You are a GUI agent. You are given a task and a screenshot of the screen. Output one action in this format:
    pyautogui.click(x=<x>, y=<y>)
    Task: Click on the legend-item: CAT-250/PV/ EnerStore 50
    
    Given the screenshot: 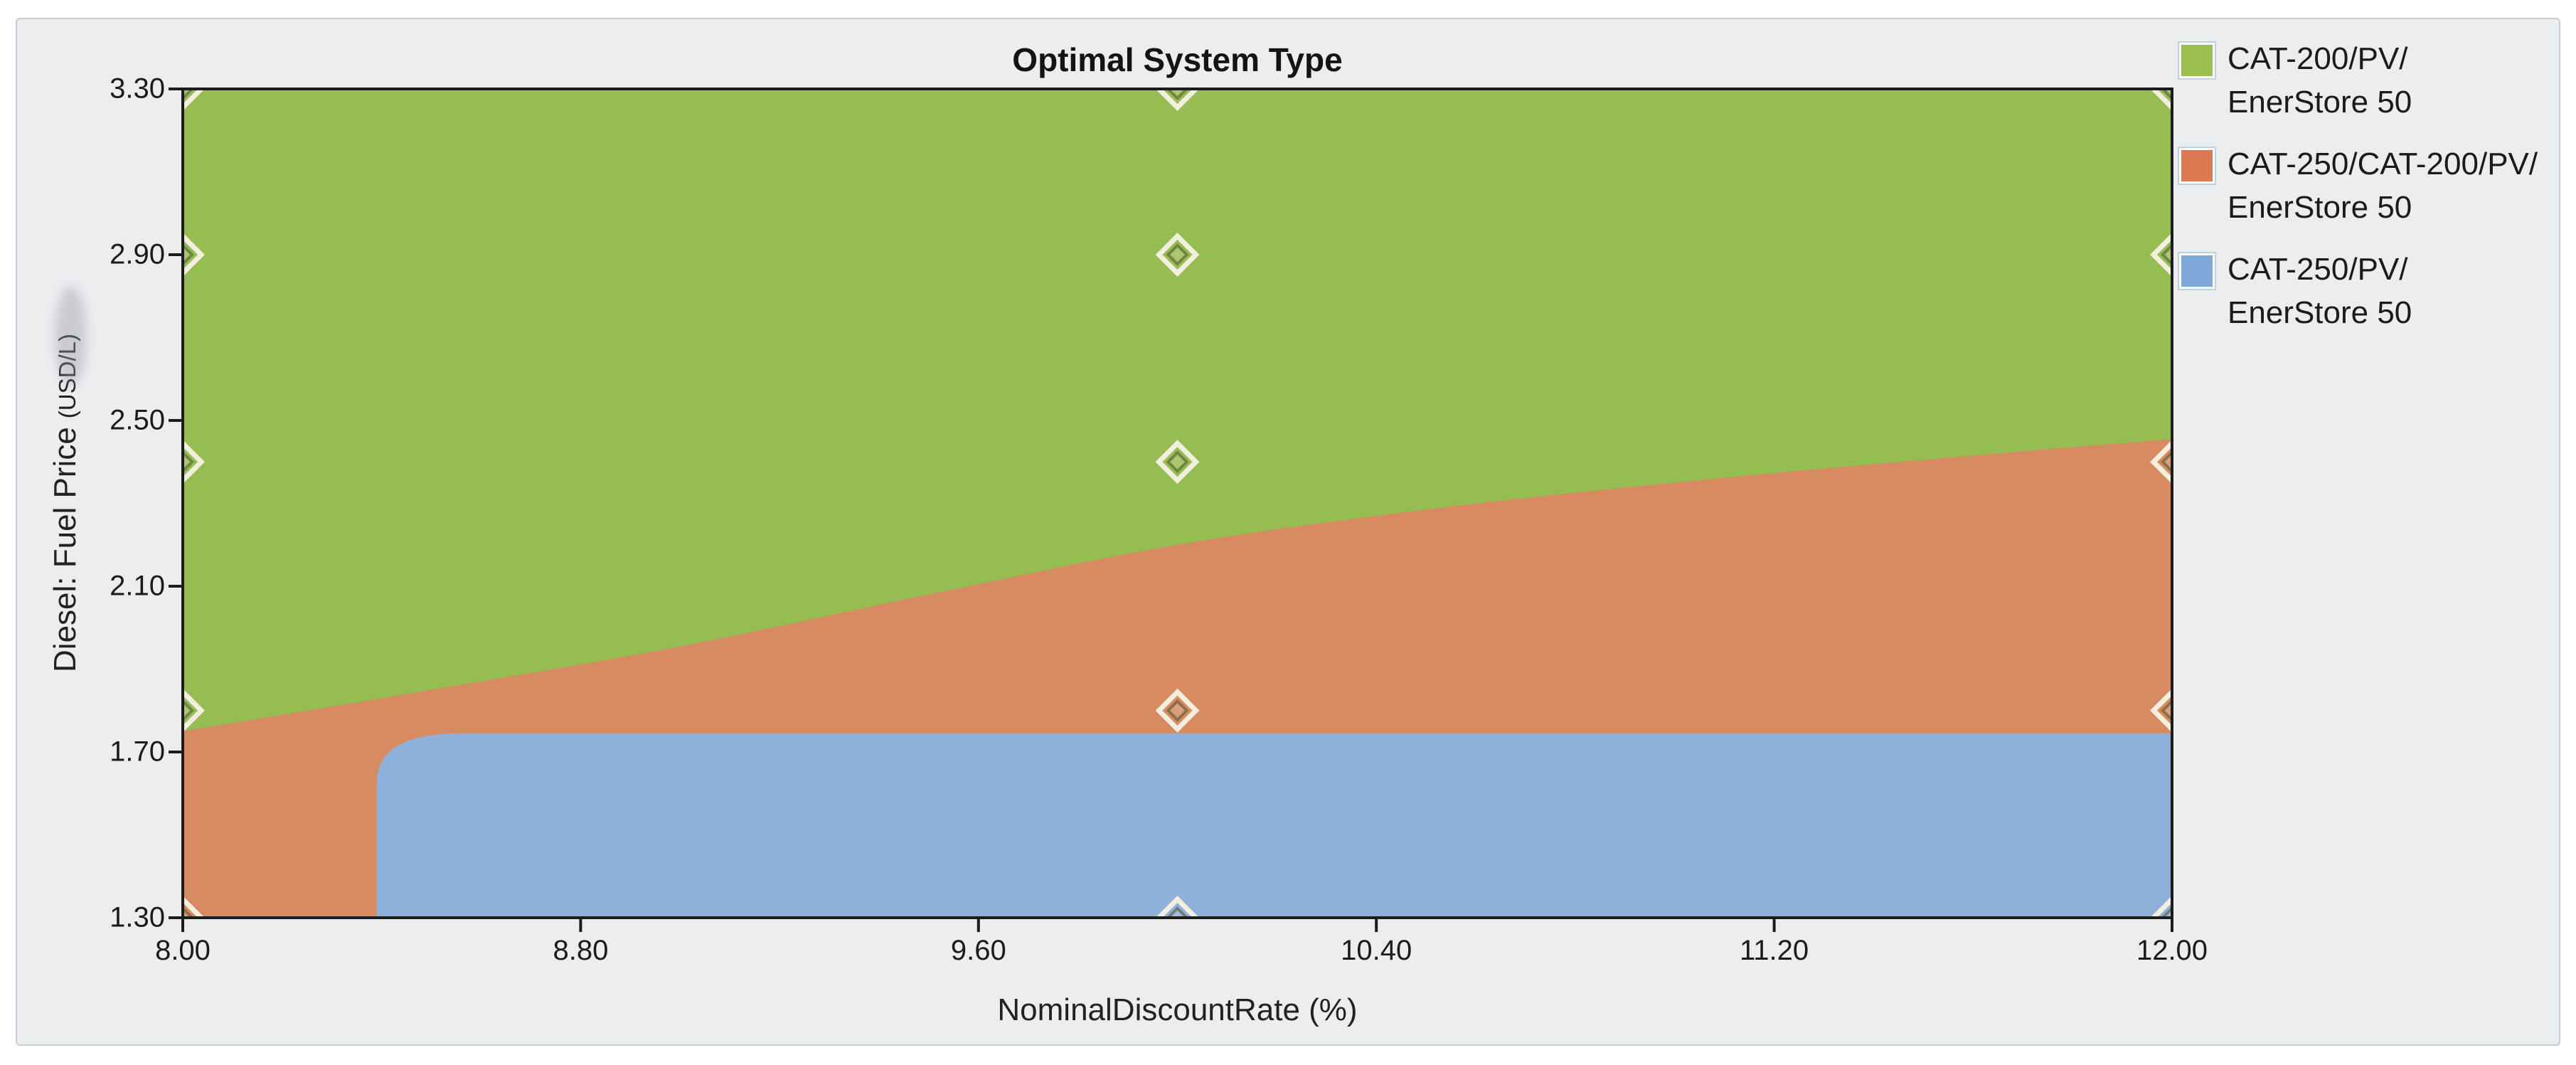 What is the action you would take?
    pyautogui.click(x=2358, y=291)
    